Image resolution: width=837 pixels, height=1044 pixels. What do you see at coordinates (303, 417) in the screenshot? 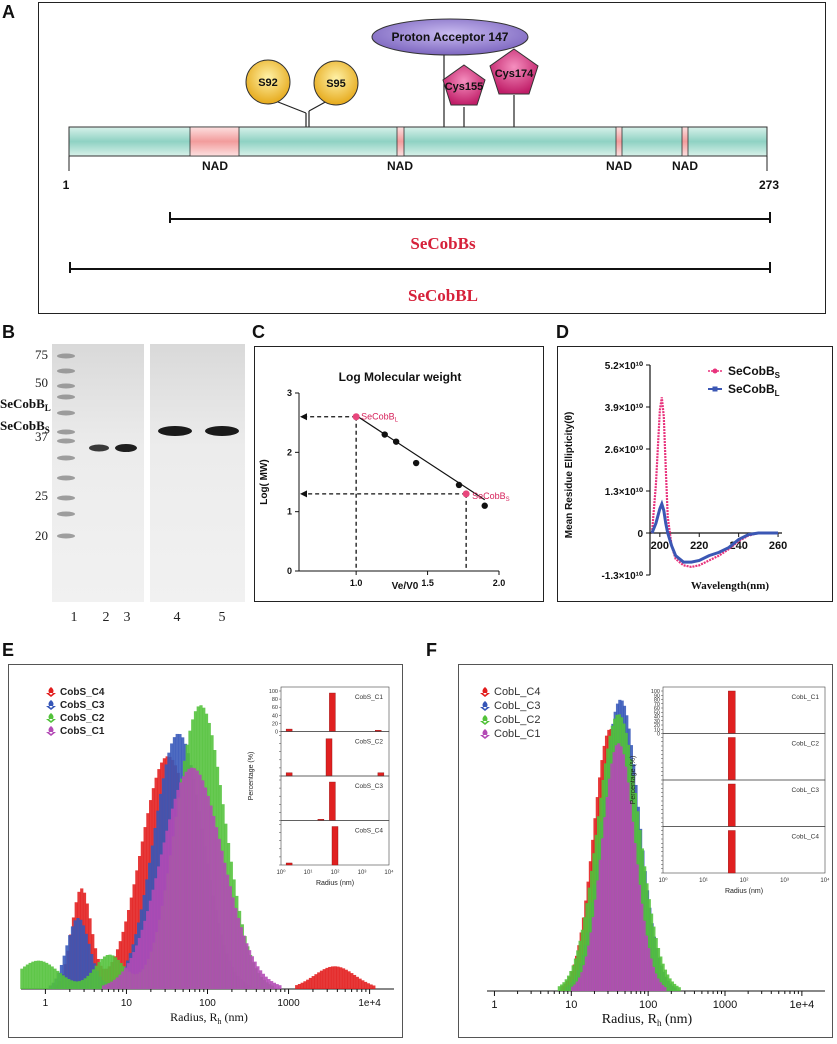
I see `chart-c-arrowhead` at bounding box center [303, 417].